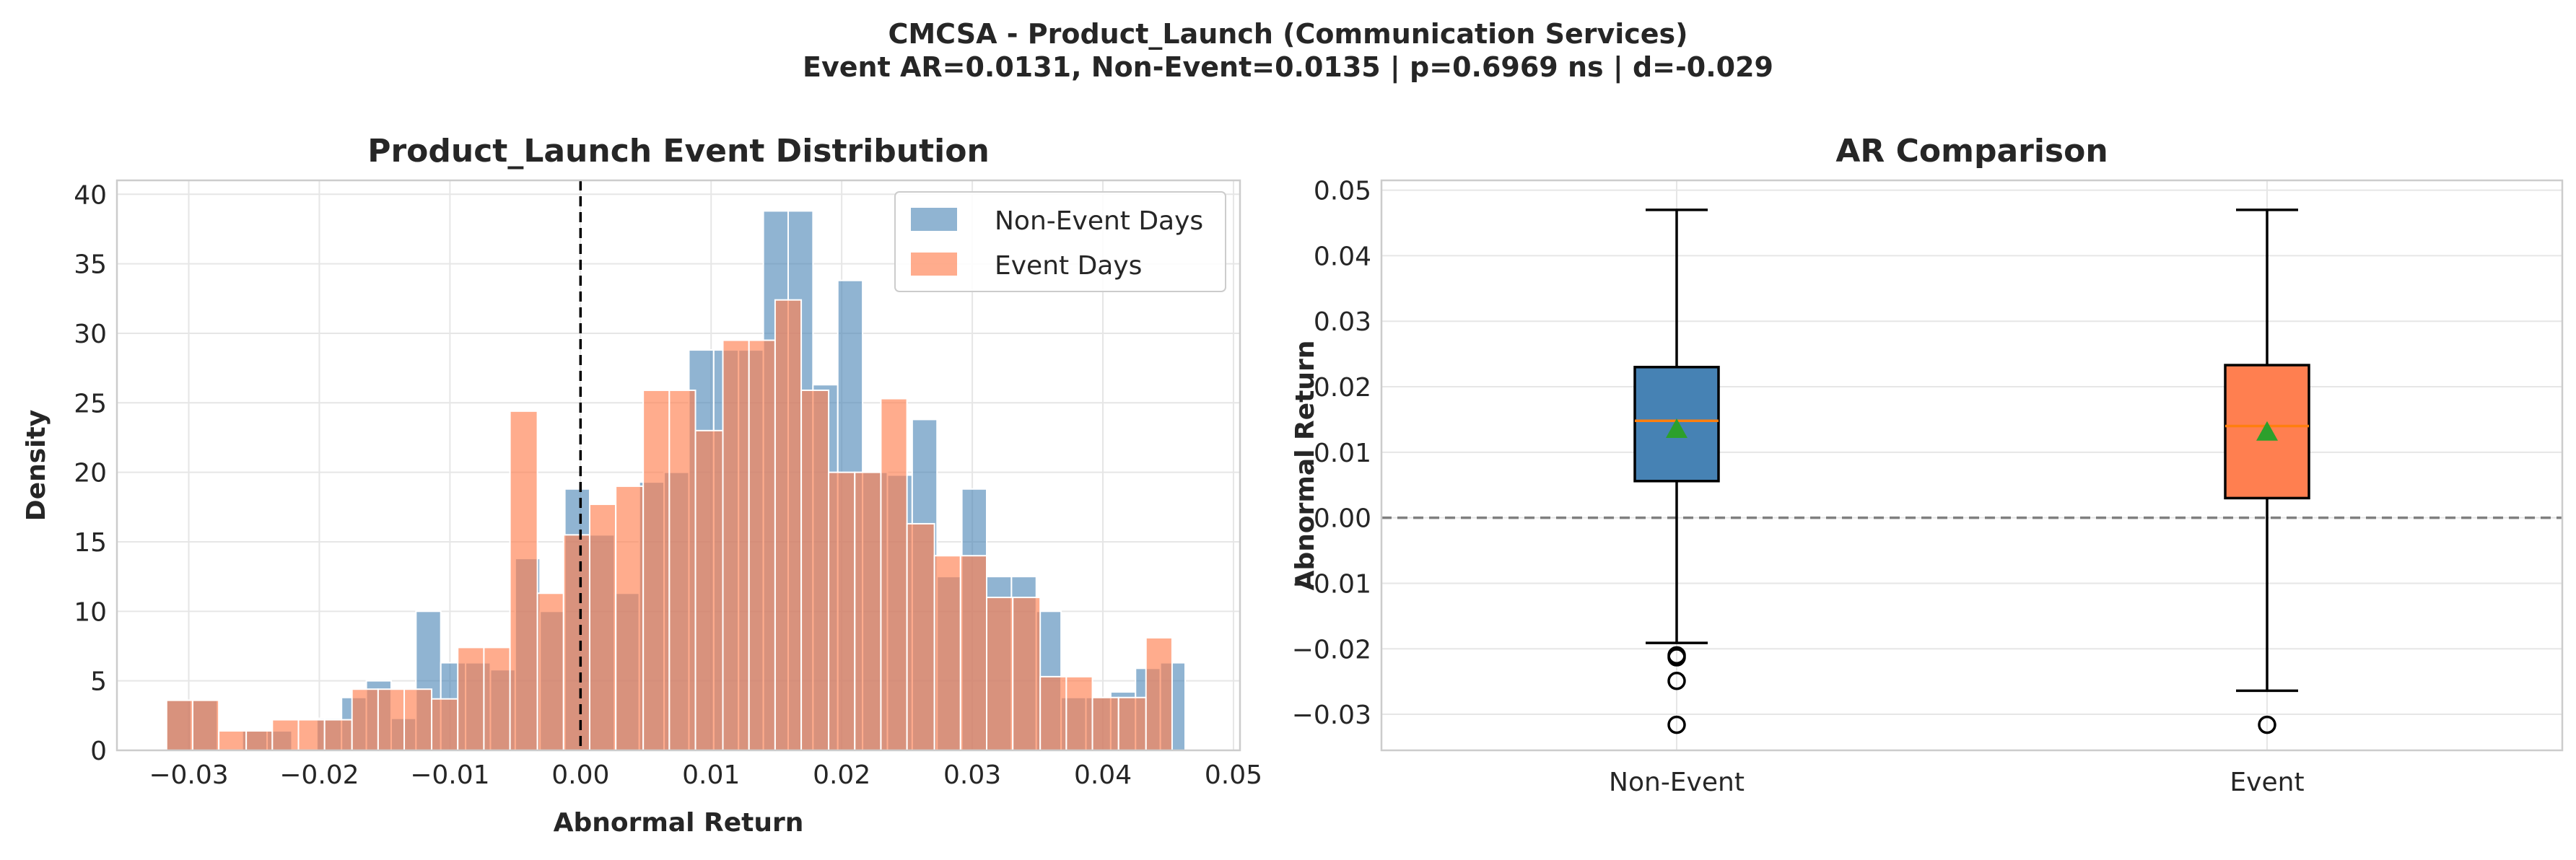 This screenshot has height=860, width=2576. I want to click on y-tick-label: 5, so click(98, 682).